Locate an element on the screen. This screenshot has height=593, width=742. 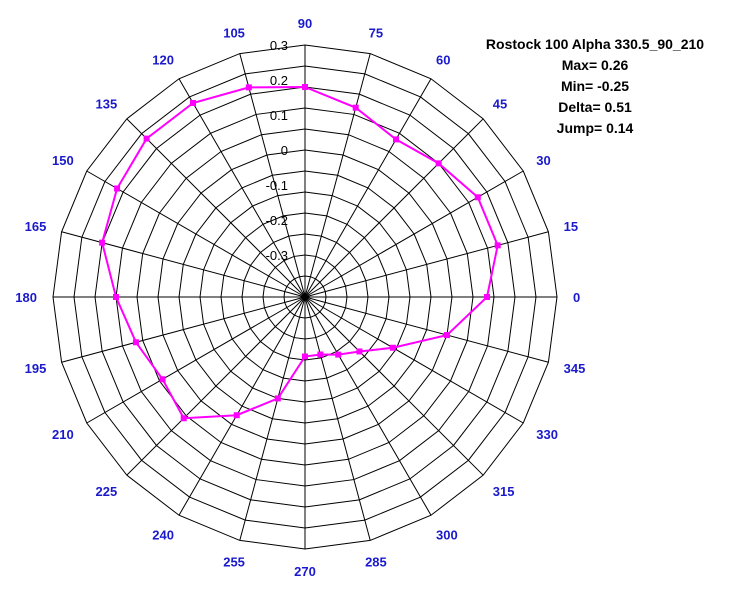
stat-delta: Delta= 0.51 is located at coordinates (595, 107).